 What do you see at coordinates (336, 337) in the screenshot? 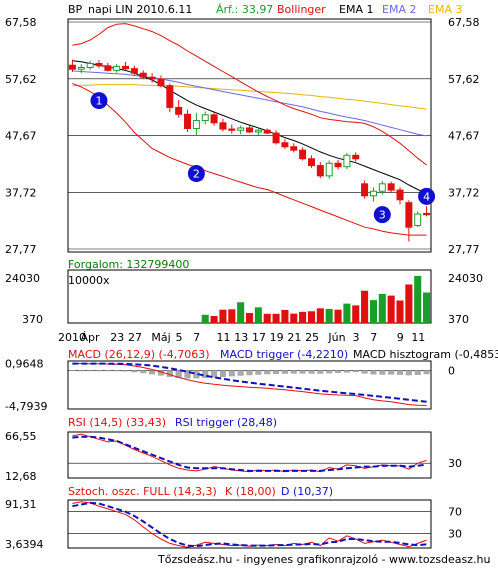
I see `x-axis-label: Jún` at bounding box center [336, 337].